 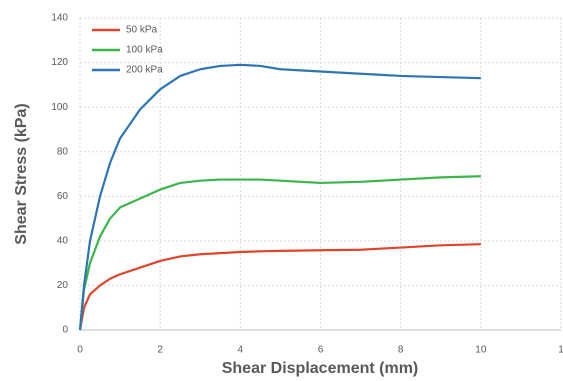 What do you see at coordinates (241, 350) in the screenshot?
I see `x-tick-label: 4` at bounding box center [241, 350].